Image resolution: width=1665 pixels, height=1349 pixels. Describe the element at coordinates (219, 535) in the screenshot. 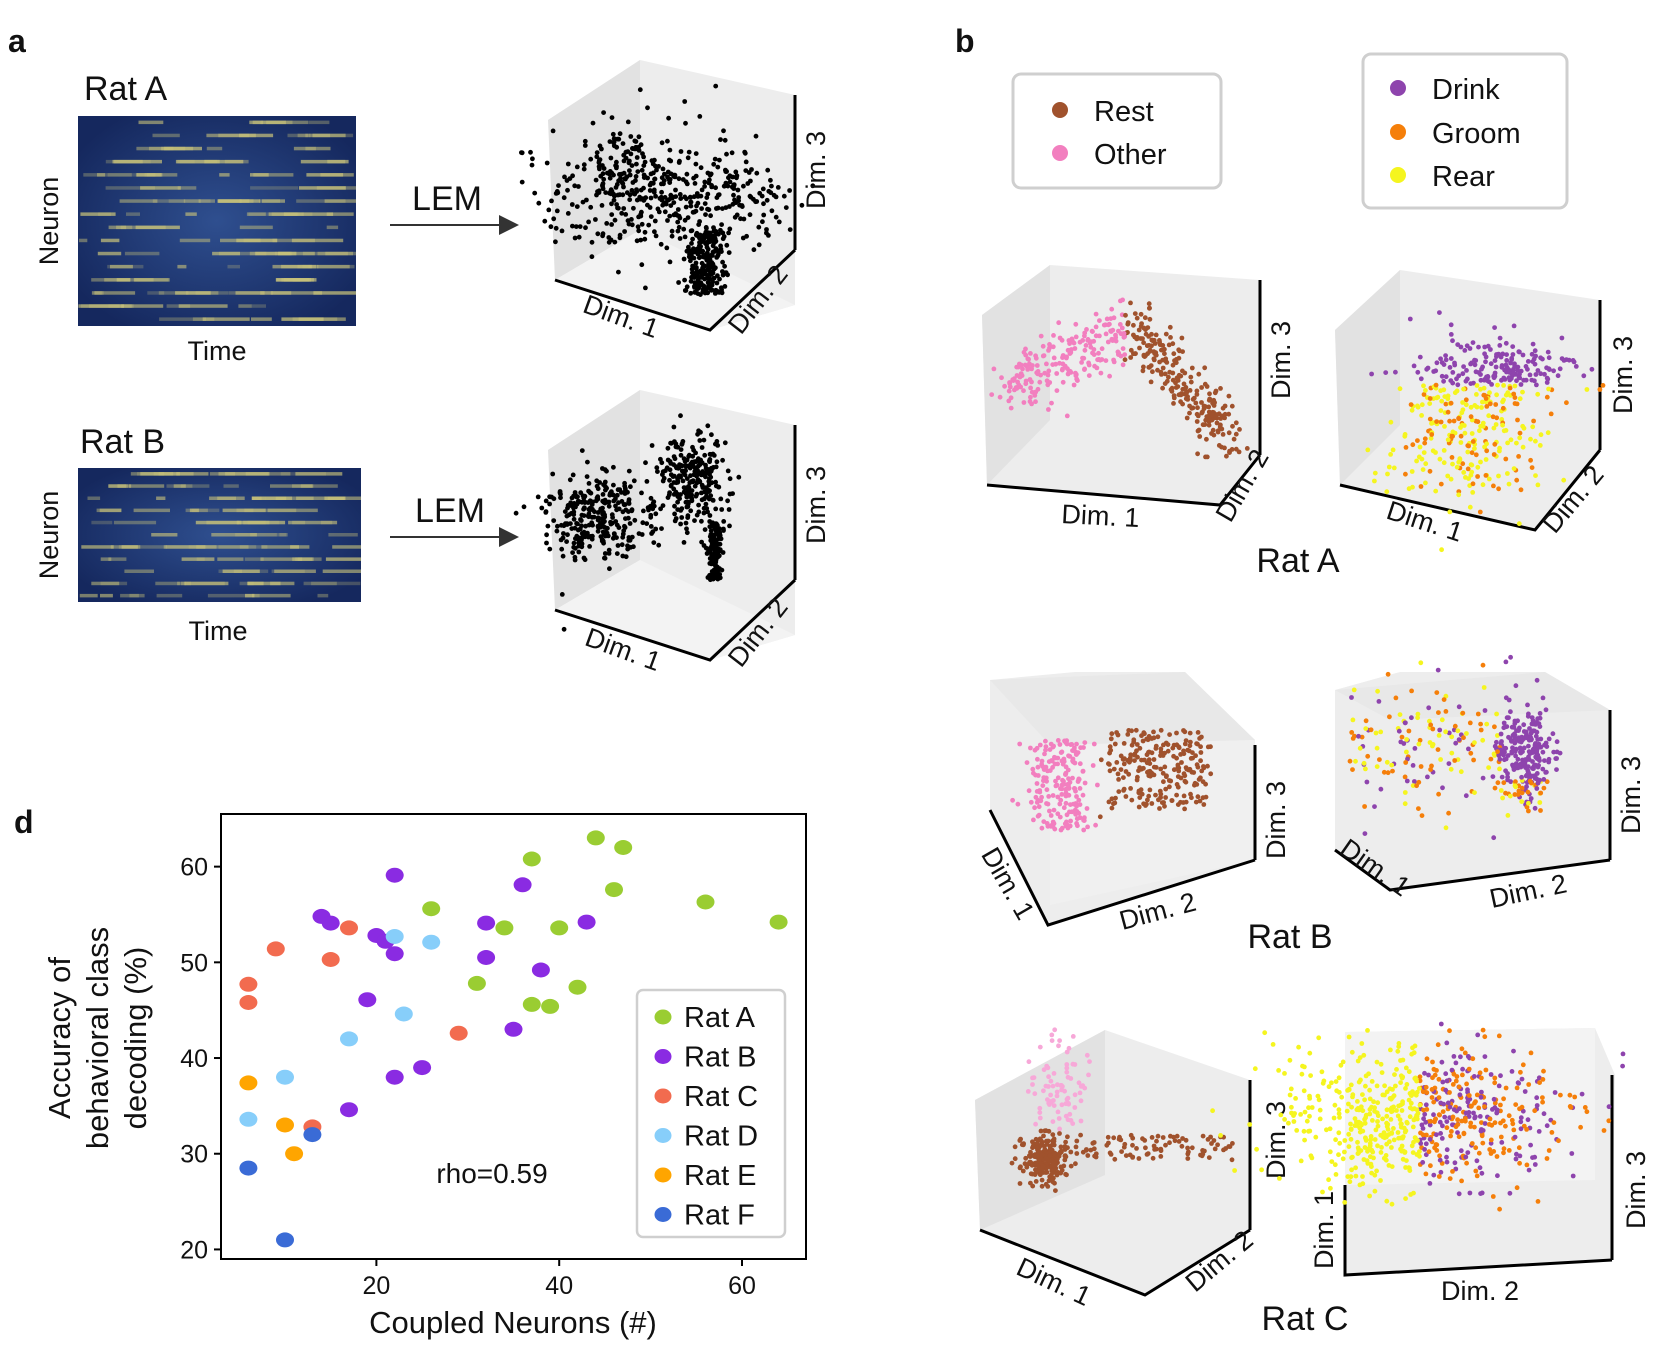

I see `neuron-heatmap-rat-b` at that location.